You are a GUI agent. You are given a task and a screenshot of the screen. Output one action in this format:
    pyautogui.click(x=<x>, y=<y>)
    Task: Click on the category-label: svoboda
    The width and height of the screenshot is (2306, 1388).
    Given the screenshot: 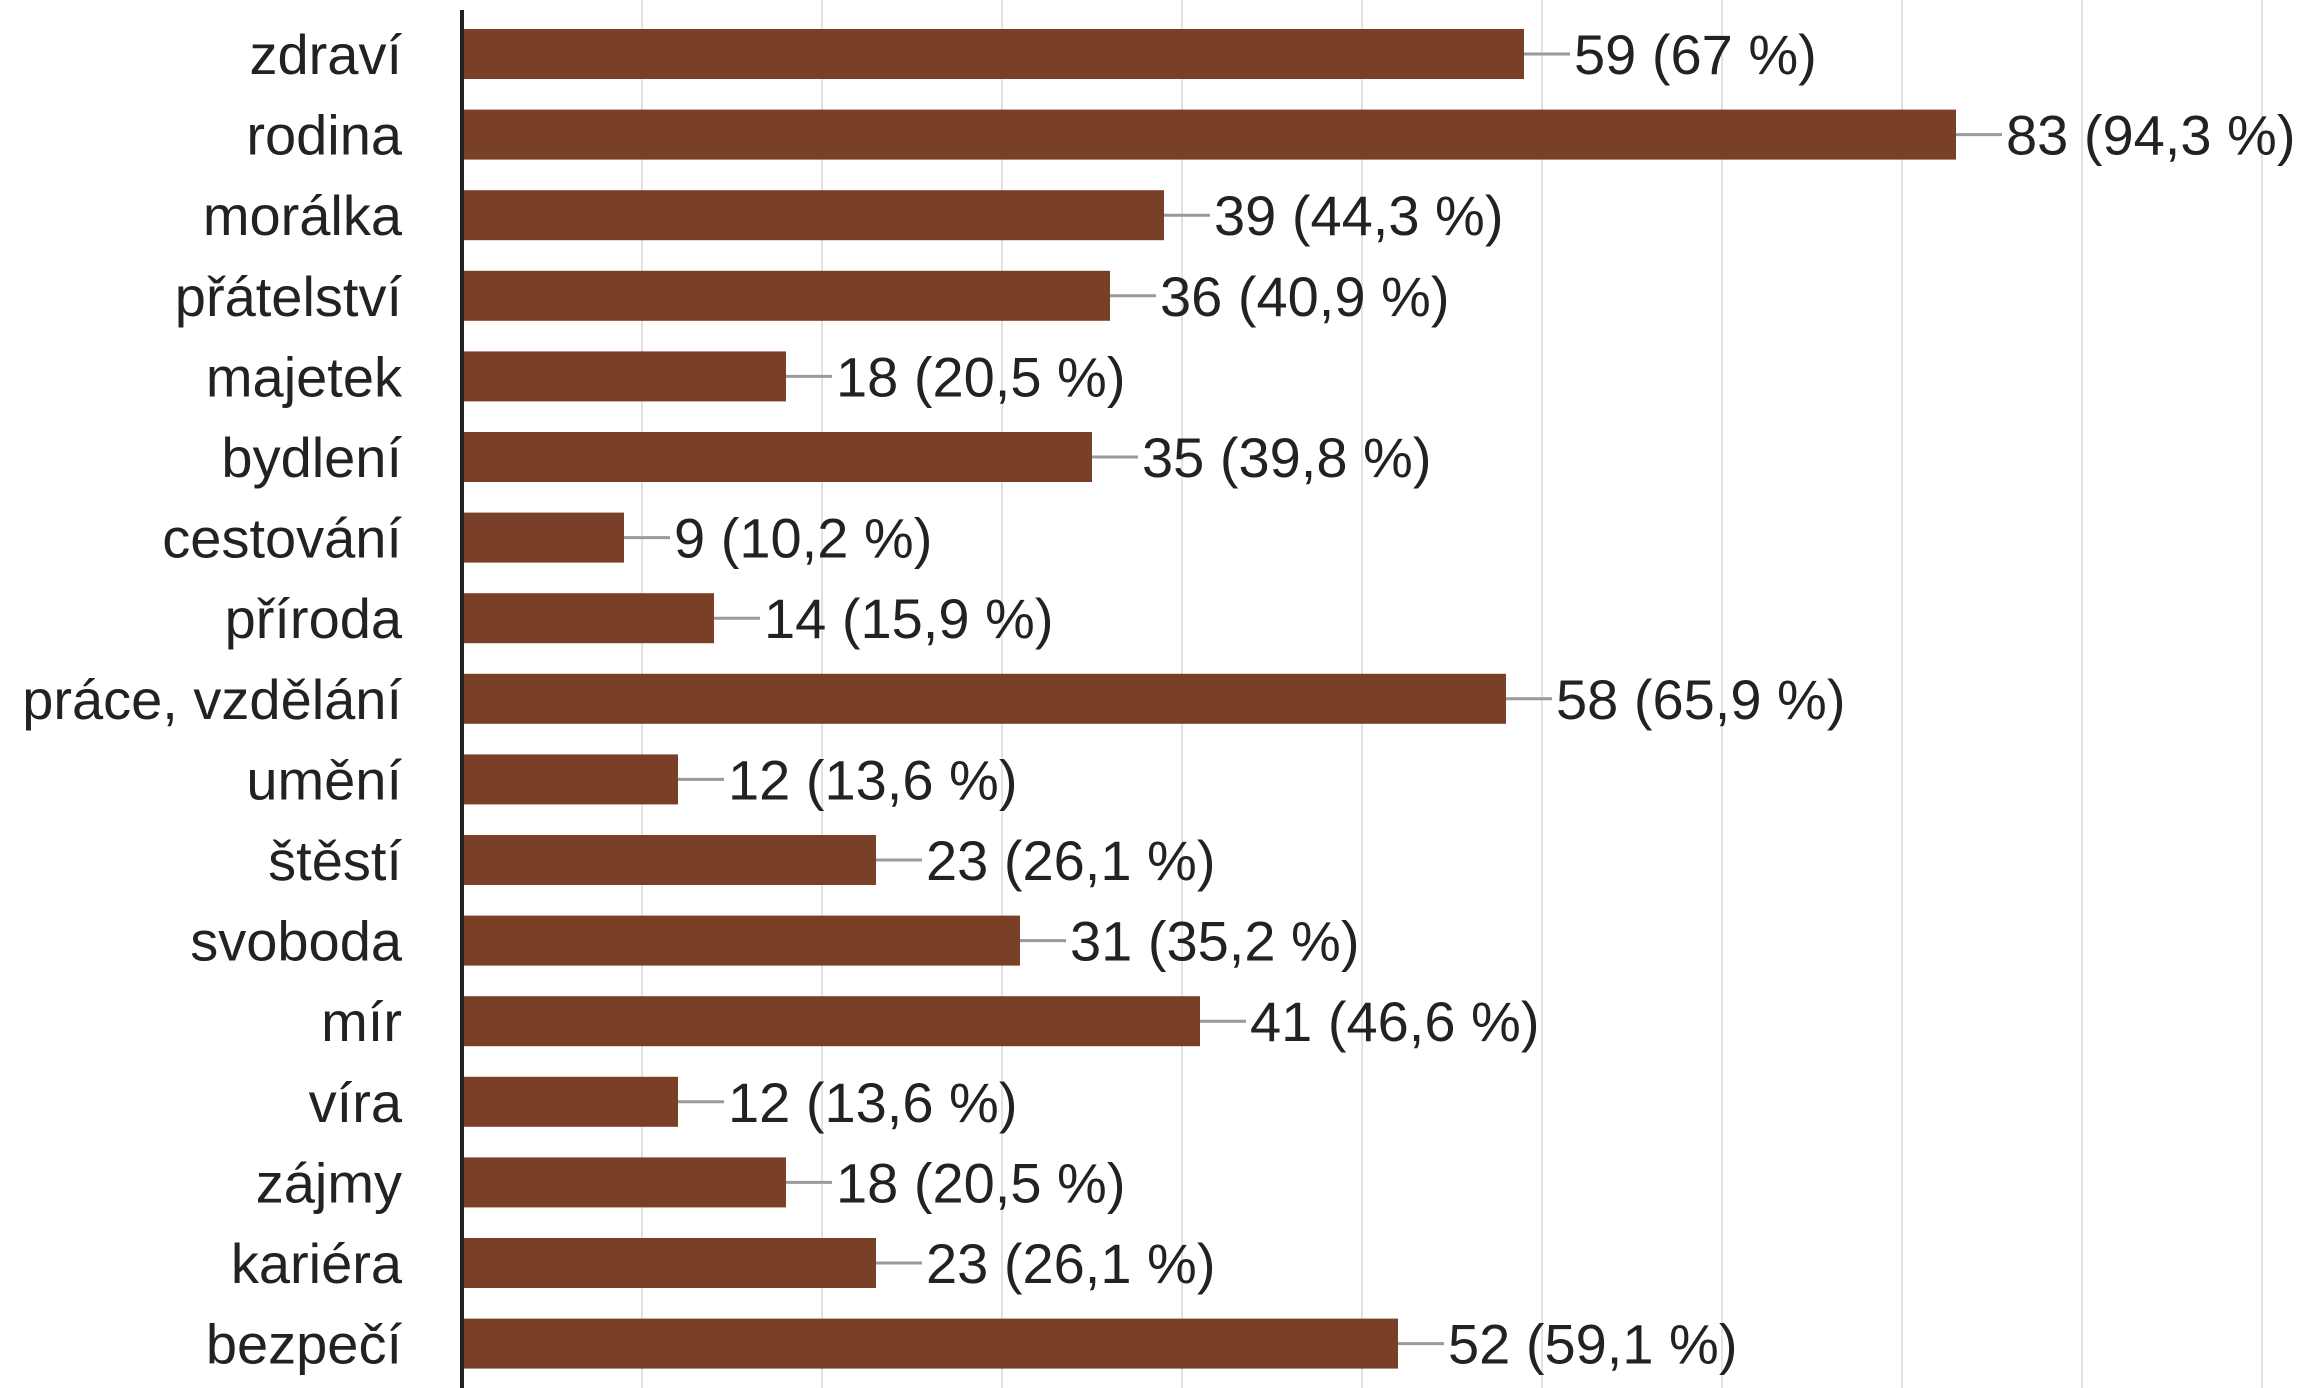 What is the action you would take?
    pyautogui.click(x=296, y=941)
    